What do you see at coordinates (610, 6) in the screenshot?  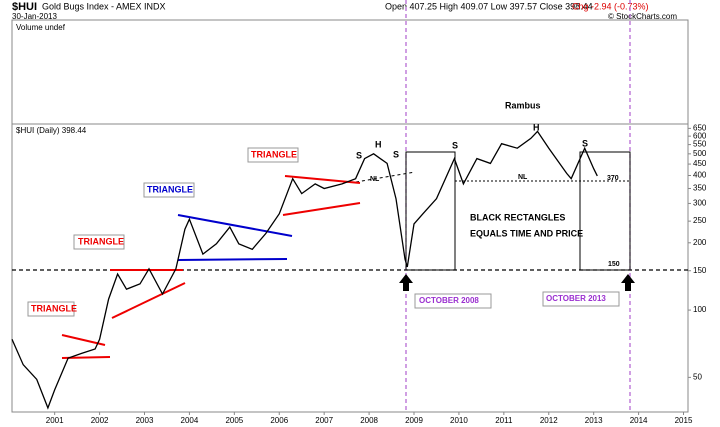 I see `change: Chg -2.94 (-0.73%)` at bounding box center [610, 6].